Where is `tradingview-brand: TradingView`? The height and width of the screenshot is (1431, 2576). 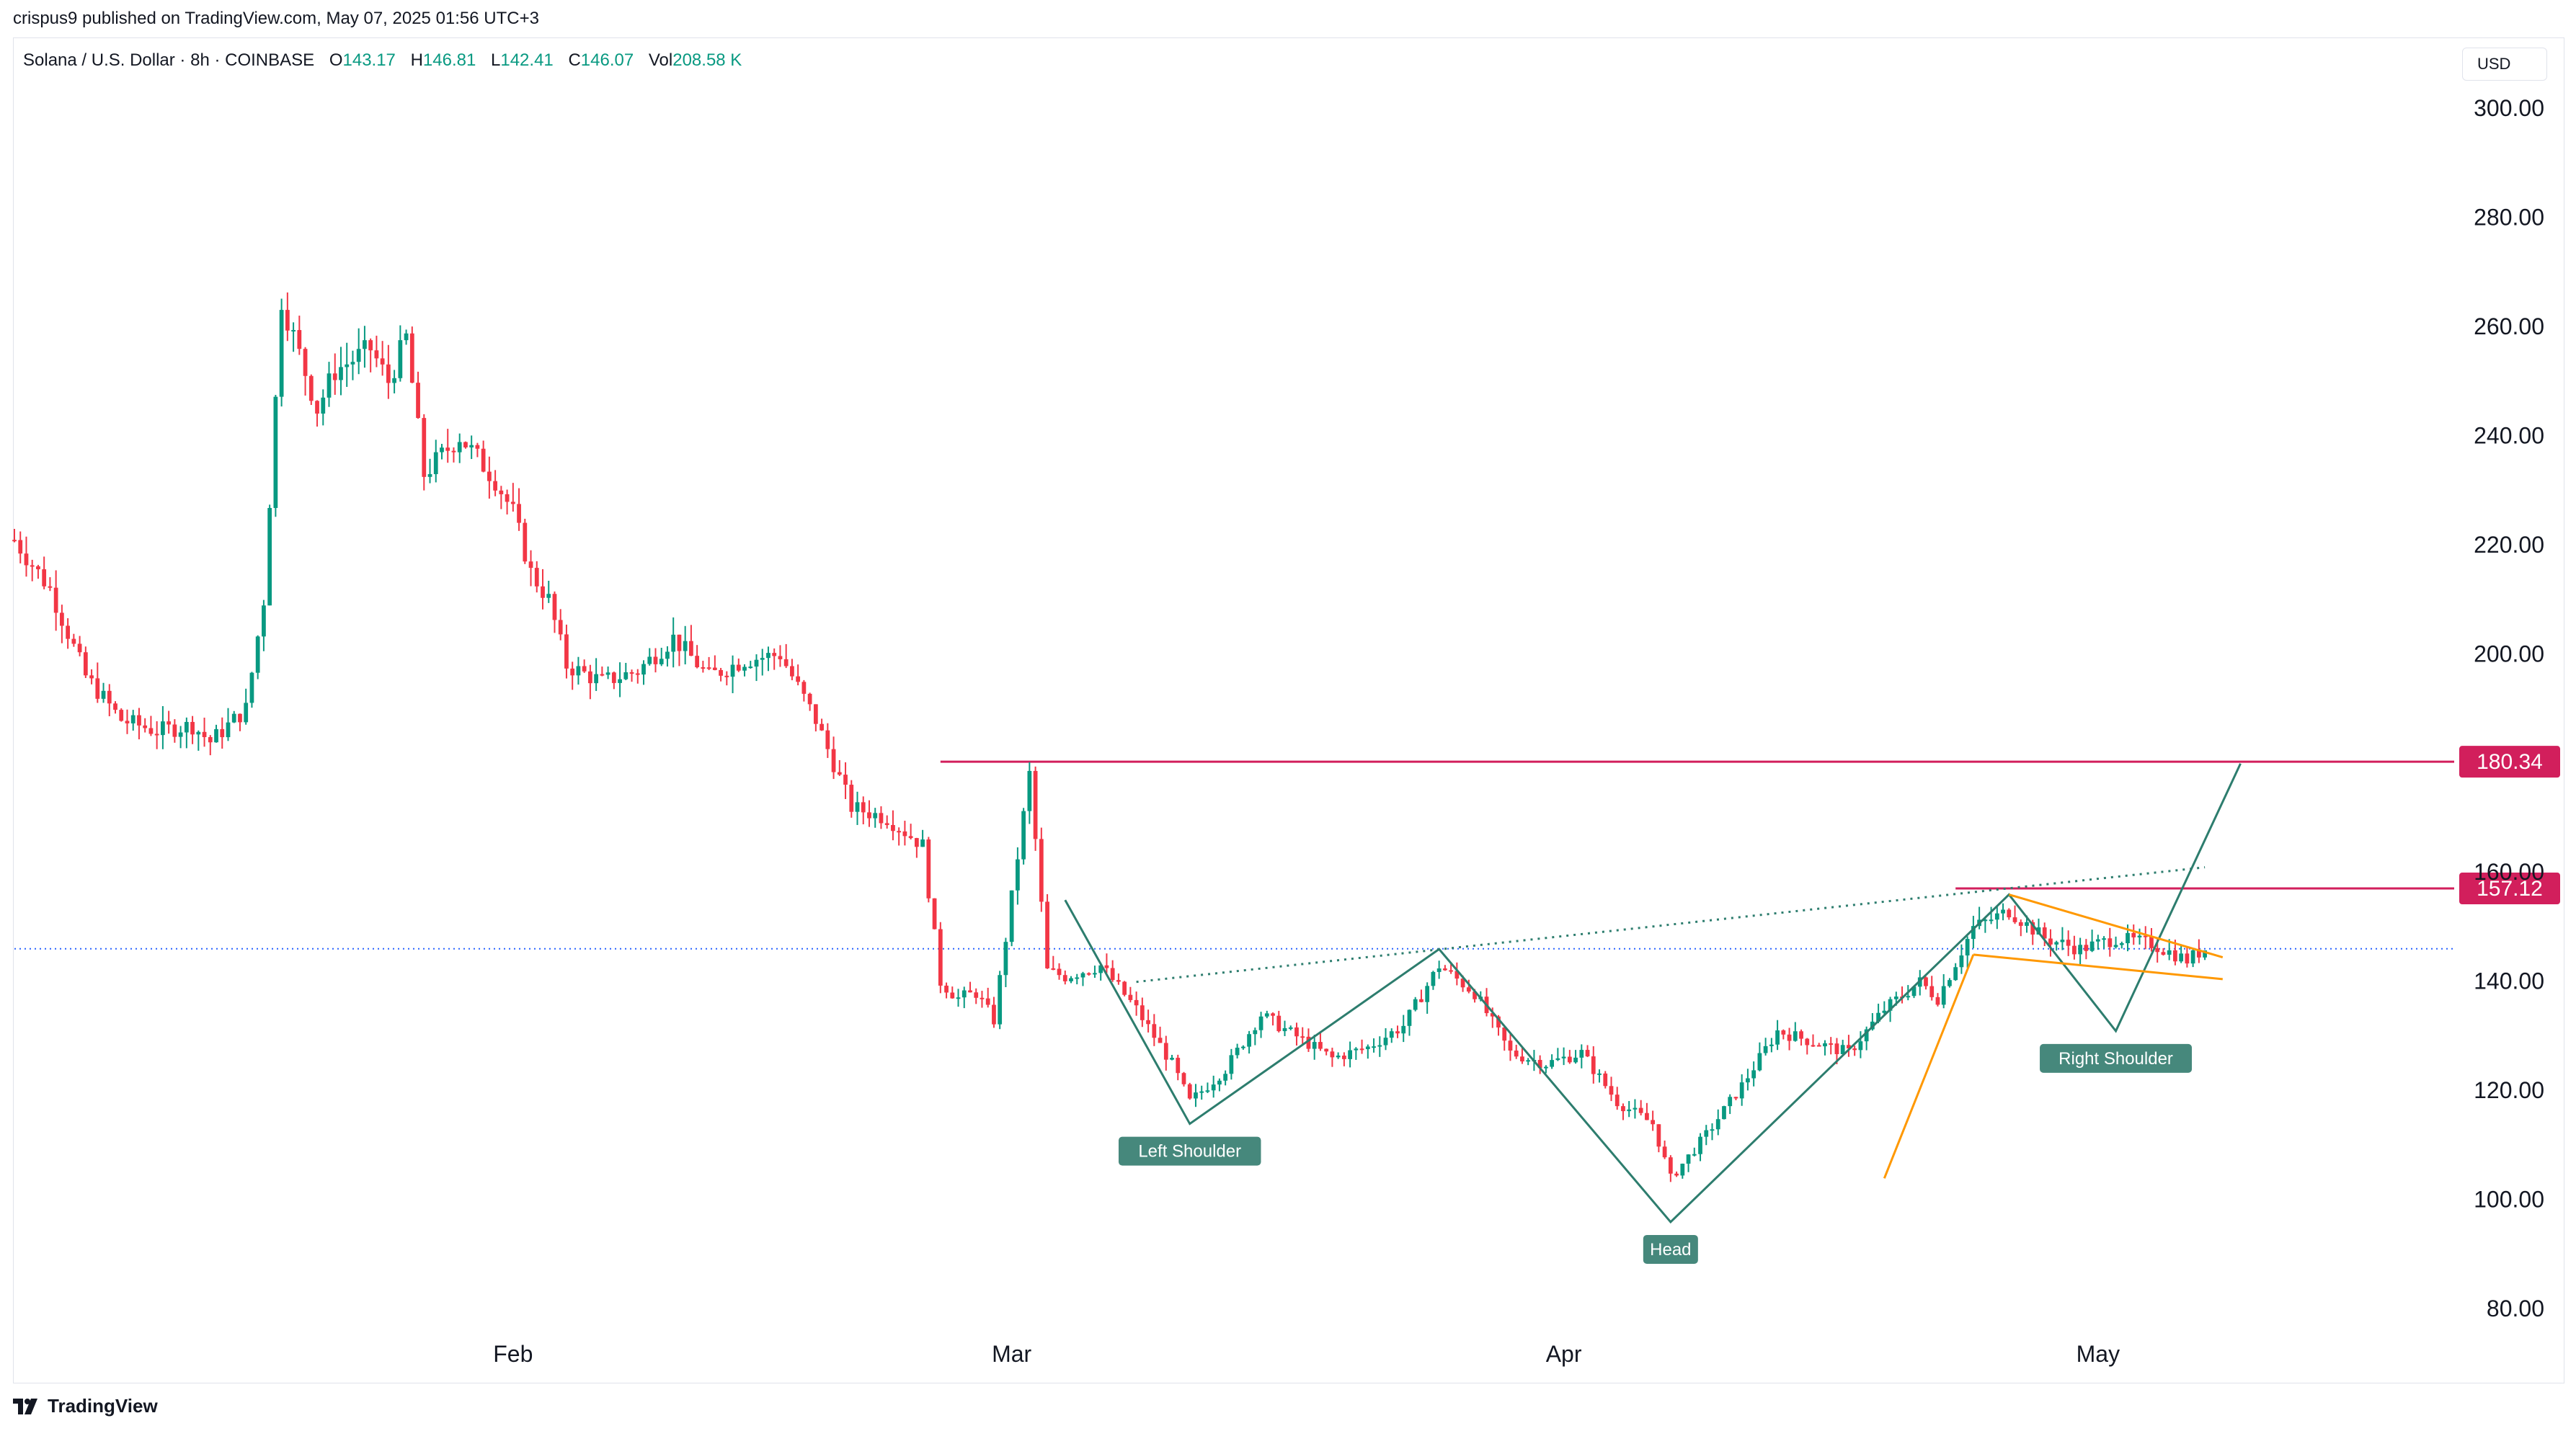 tradingview-brand: TradingView is located at coordinates (85, 1406).